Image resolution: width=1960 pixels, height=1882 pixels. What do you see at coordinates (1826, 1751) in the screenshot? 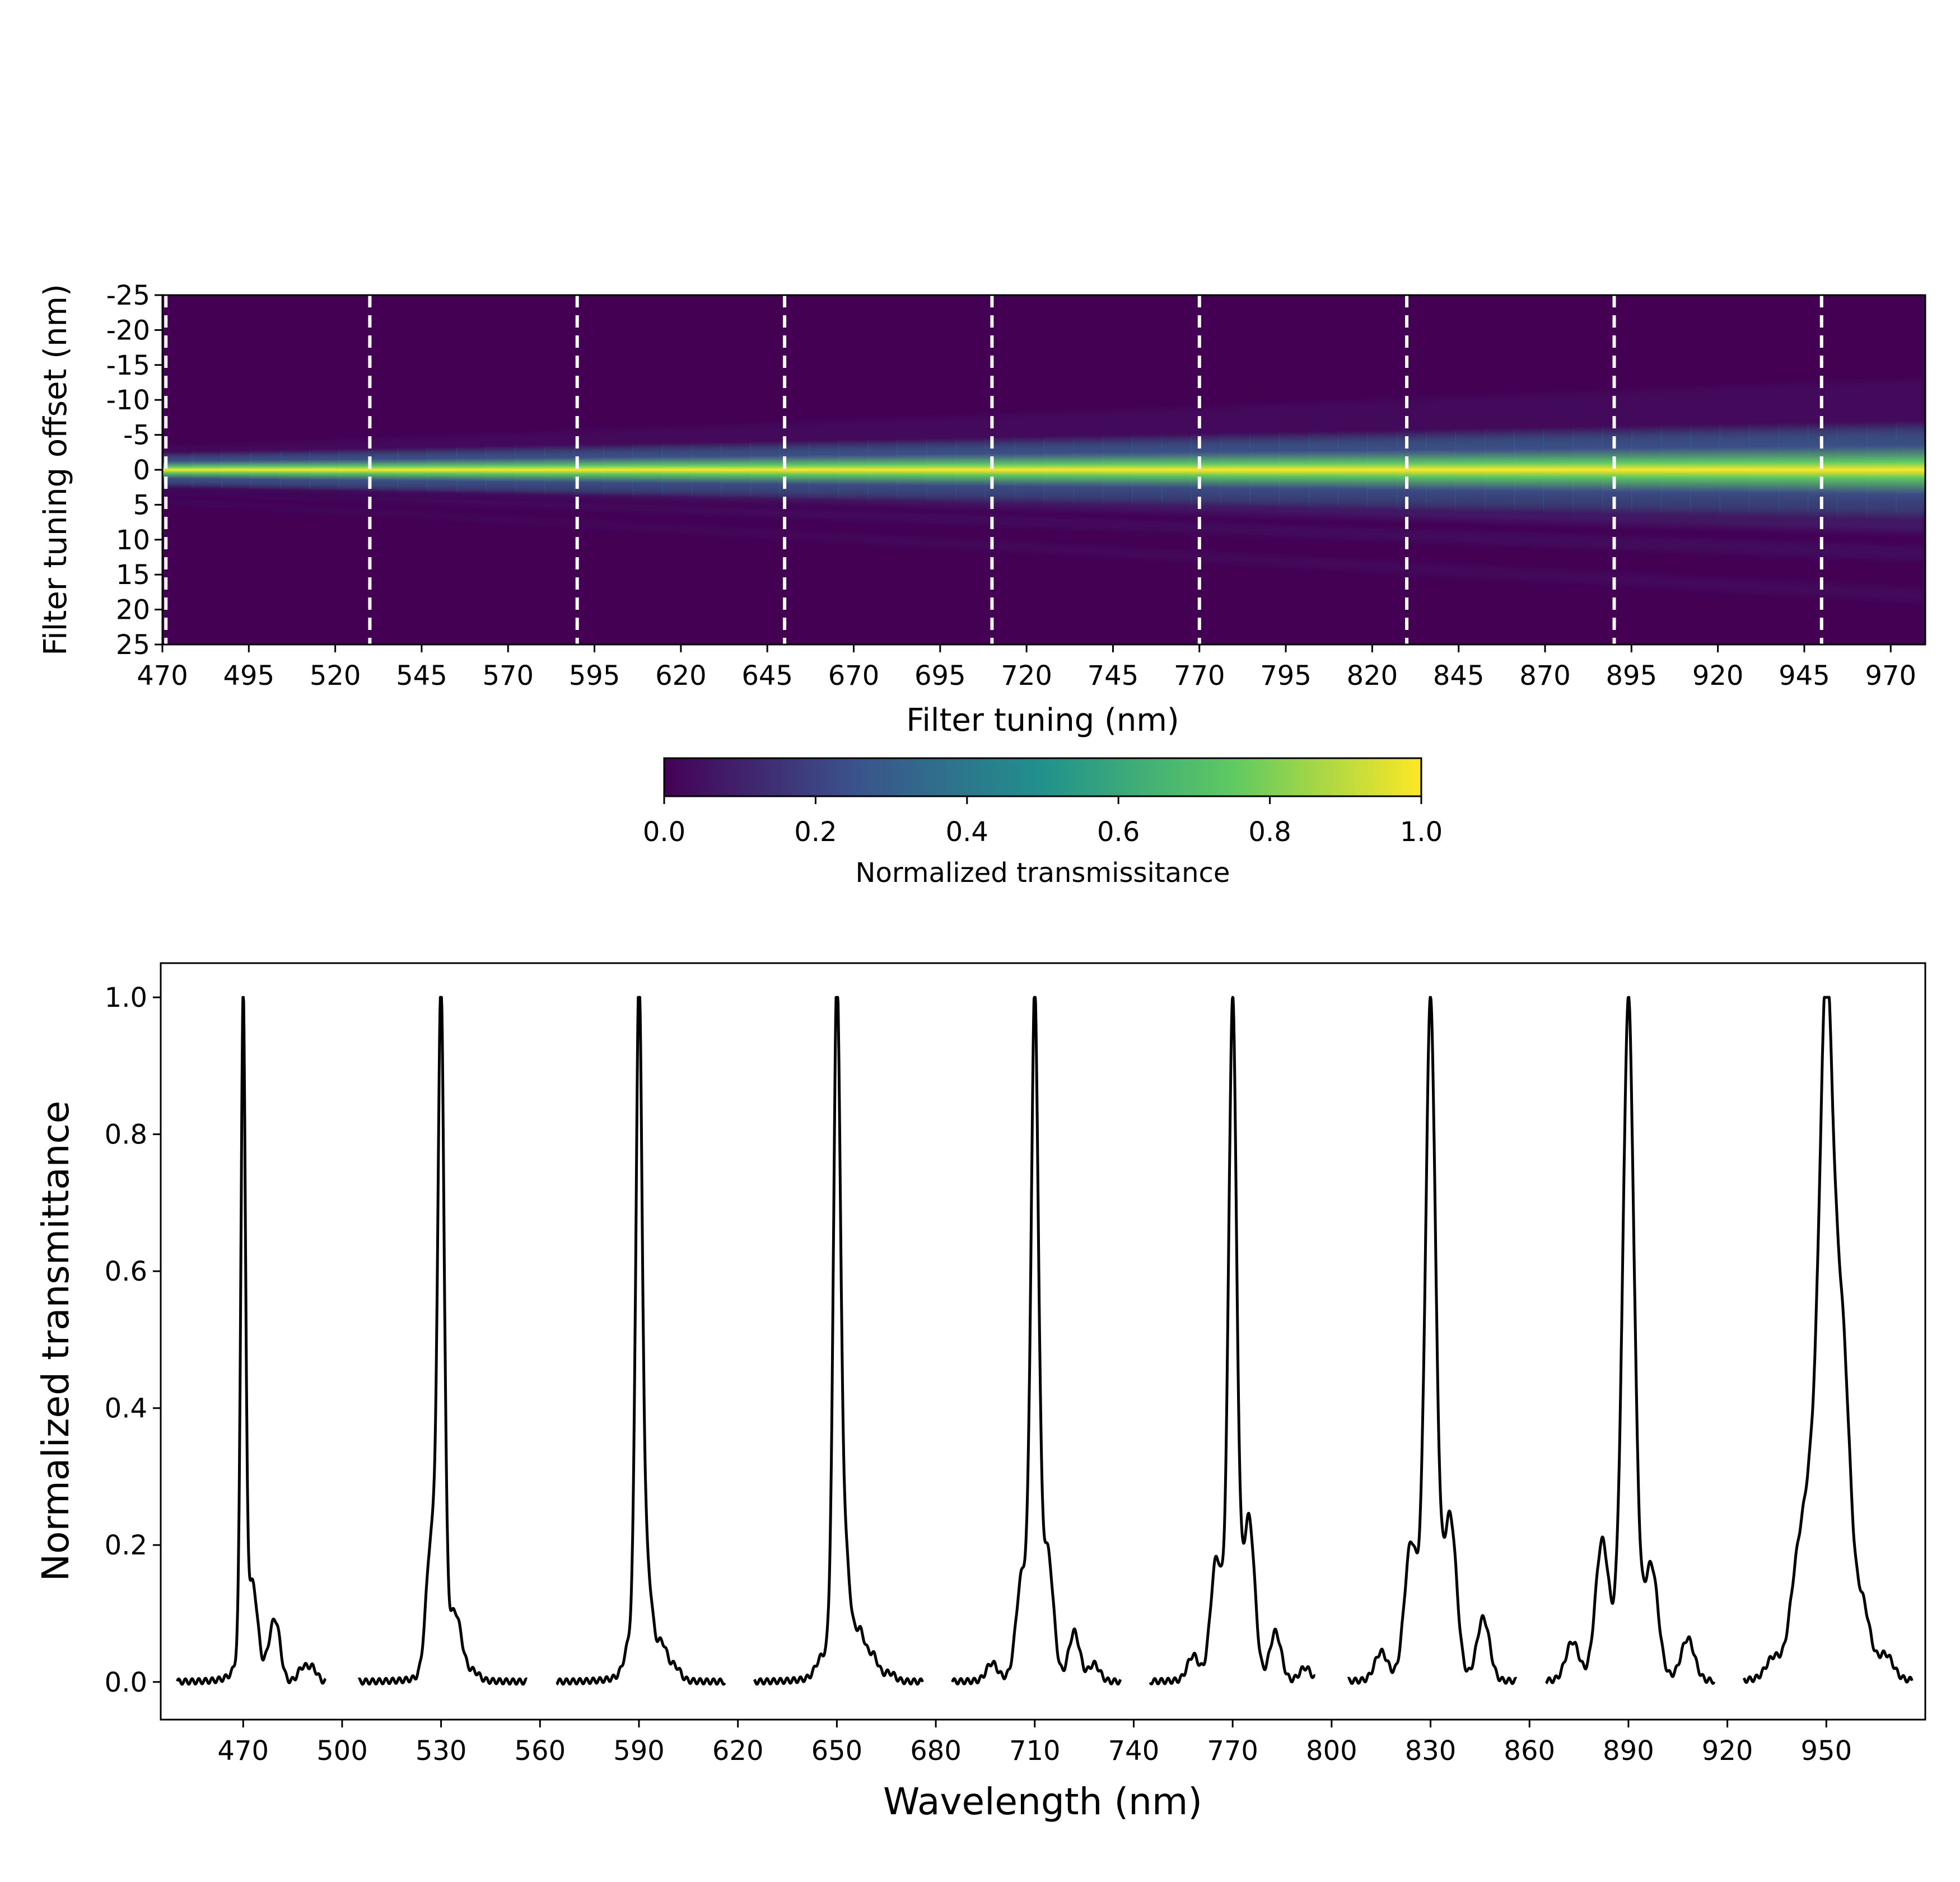
I see `line-x-tick-label: 950` at bounding box center [1826, 1751].